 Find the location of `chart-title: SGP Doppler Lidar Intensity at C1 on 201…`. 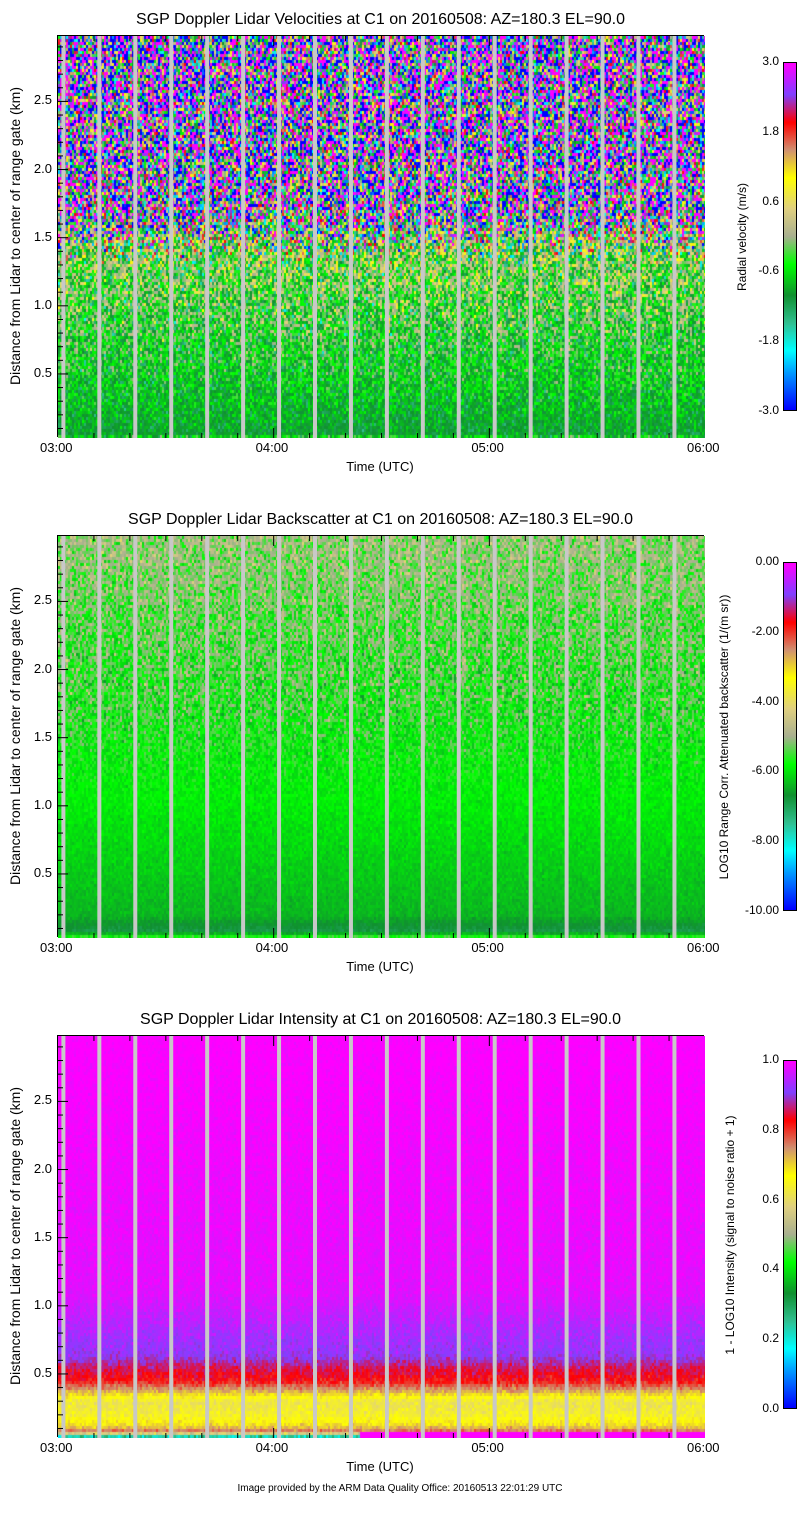

chart-title: SGP Doppler Lidar Intensity at C1 on 201… is located at coordinates (380, 1019).